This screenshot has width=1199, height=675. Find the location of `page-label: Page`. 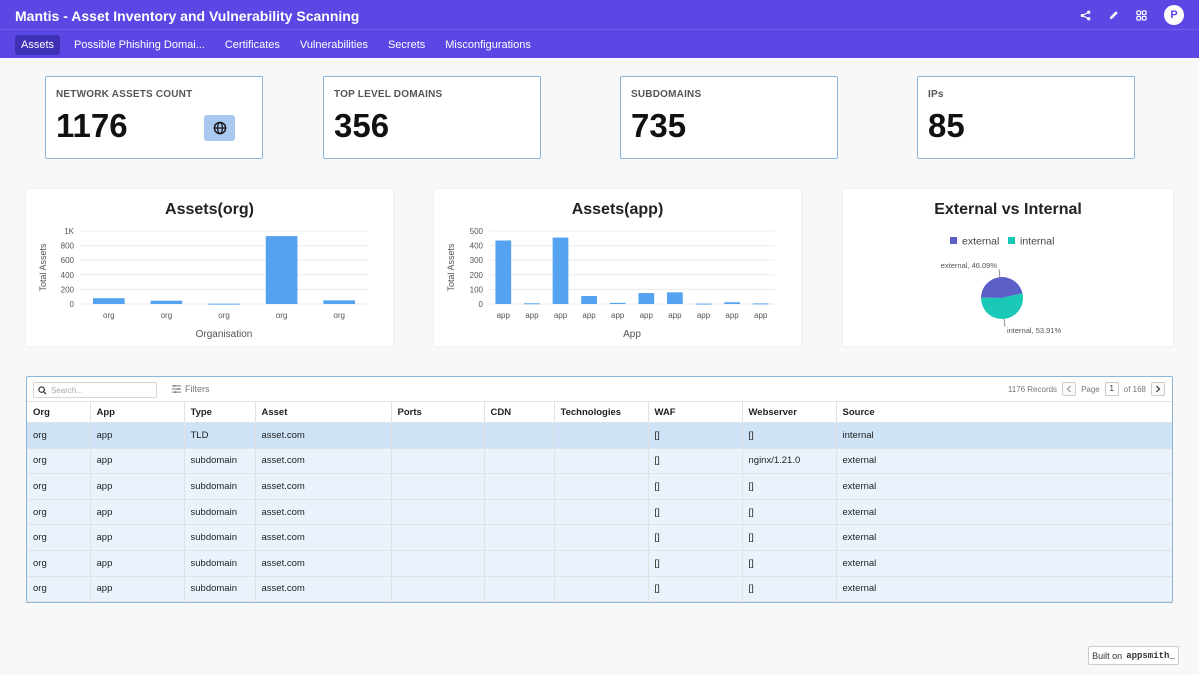

page-label: Page is located at coordinates (1090, 389).